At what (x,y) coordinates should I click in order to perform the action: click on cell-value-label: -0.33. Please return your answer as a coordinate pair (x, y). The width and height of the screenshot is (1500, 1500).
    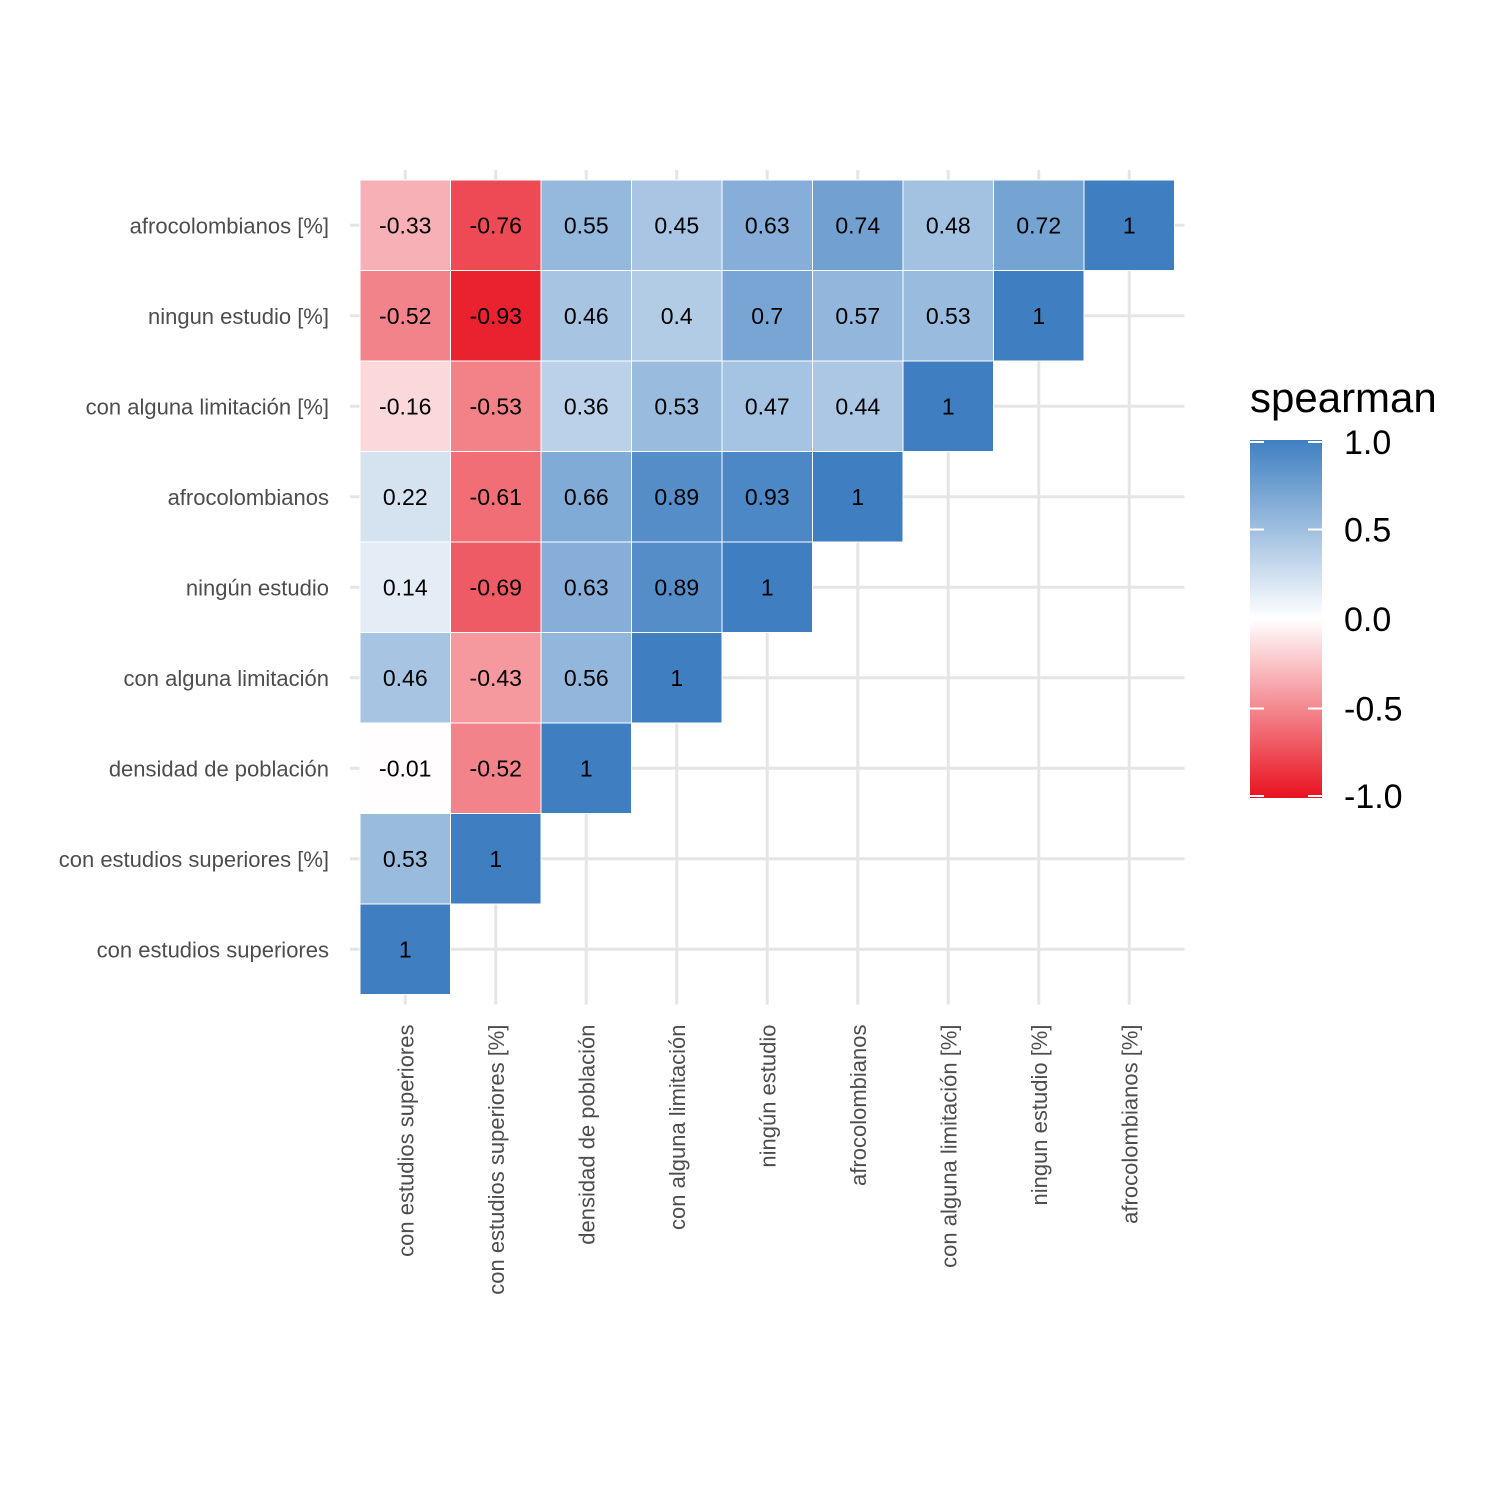
    Looking at the image, I should click on (405, 225).